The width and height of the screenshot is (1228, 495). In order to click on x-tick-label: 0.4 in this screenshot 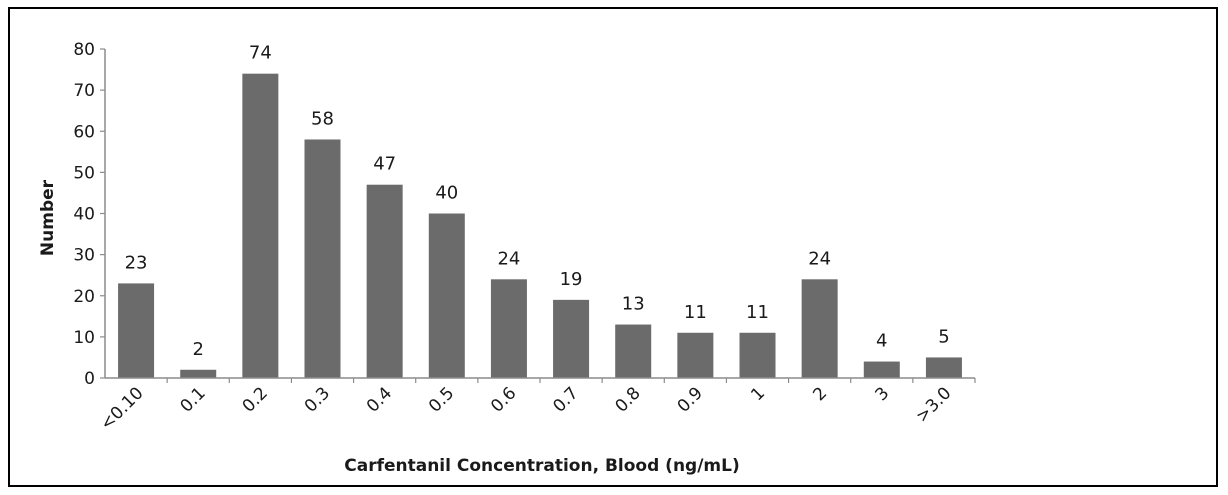, I will do `click(379, 399)`.